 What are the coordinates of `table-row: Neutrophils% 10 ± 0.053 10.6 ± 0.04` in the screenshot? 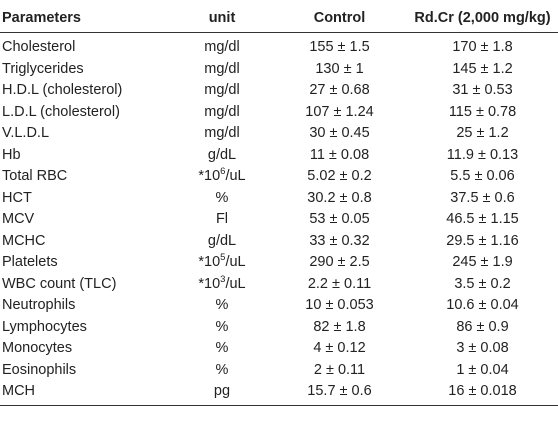 It's located at (279, 306).